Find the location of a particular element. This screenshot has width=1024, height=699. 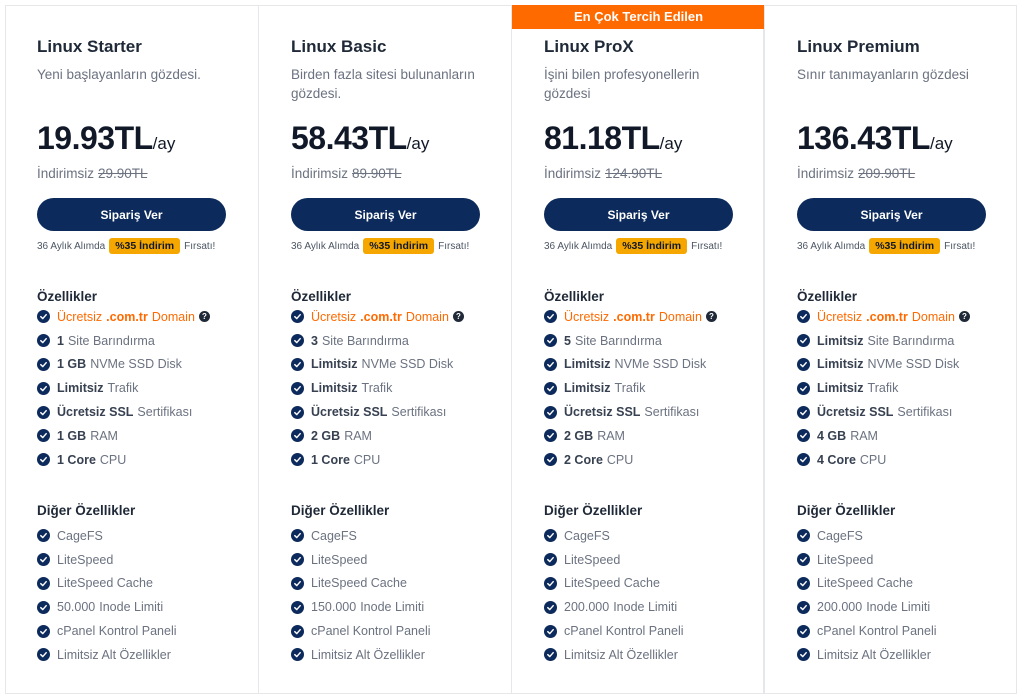

feature-value: 2 GB is located at coordinates (579, 435).